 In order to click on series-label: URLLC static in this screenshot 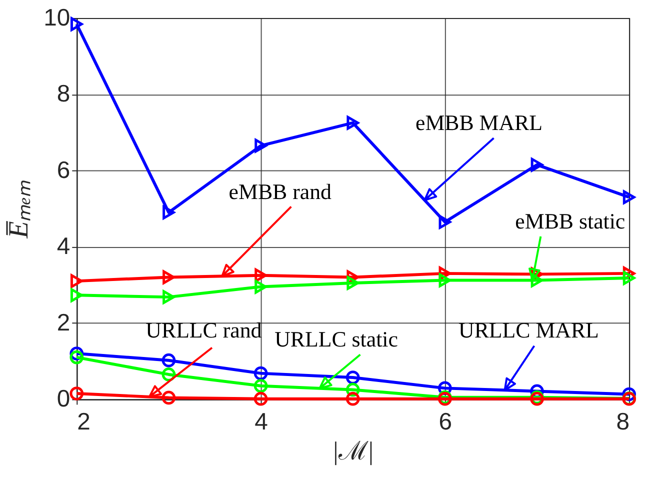, I will do `click(336, 339)`.